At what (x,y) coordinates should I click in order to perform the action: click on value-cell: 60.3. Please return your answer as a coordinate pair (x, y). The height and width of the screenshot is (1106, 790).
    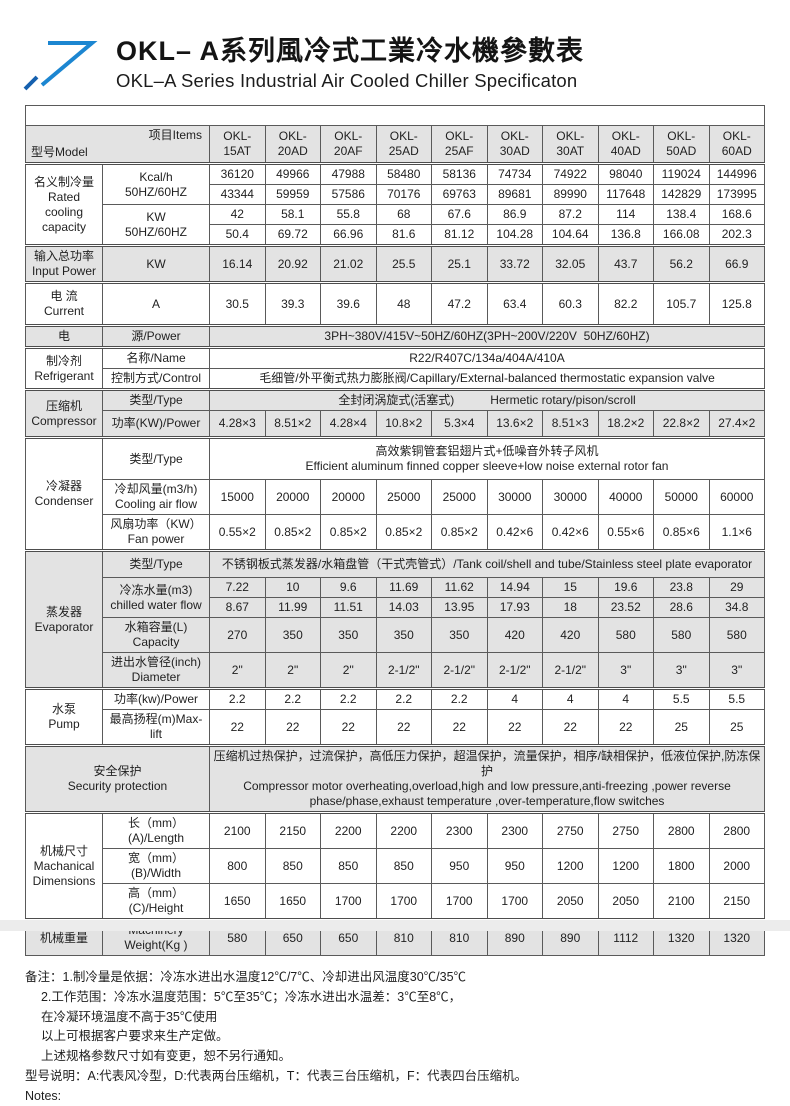
    Looking at the image, I should click on (570, 304).